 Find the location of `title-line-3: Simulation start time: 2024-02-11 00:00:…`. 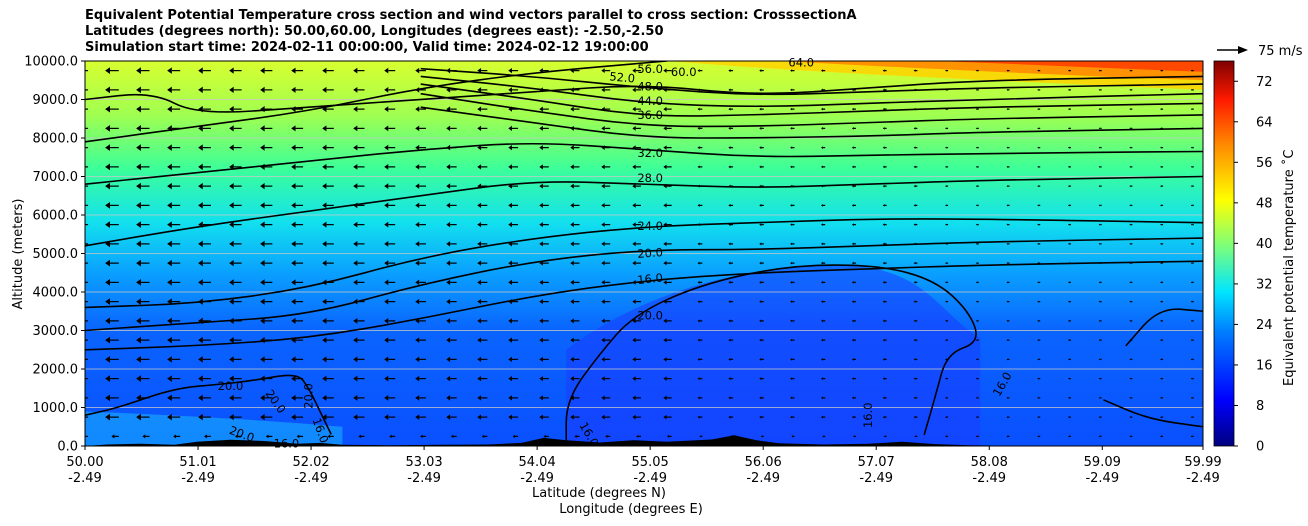

title-line-3: Simulation start time: 2024-02-11 00:00:… is located at coordinates (367, 47).